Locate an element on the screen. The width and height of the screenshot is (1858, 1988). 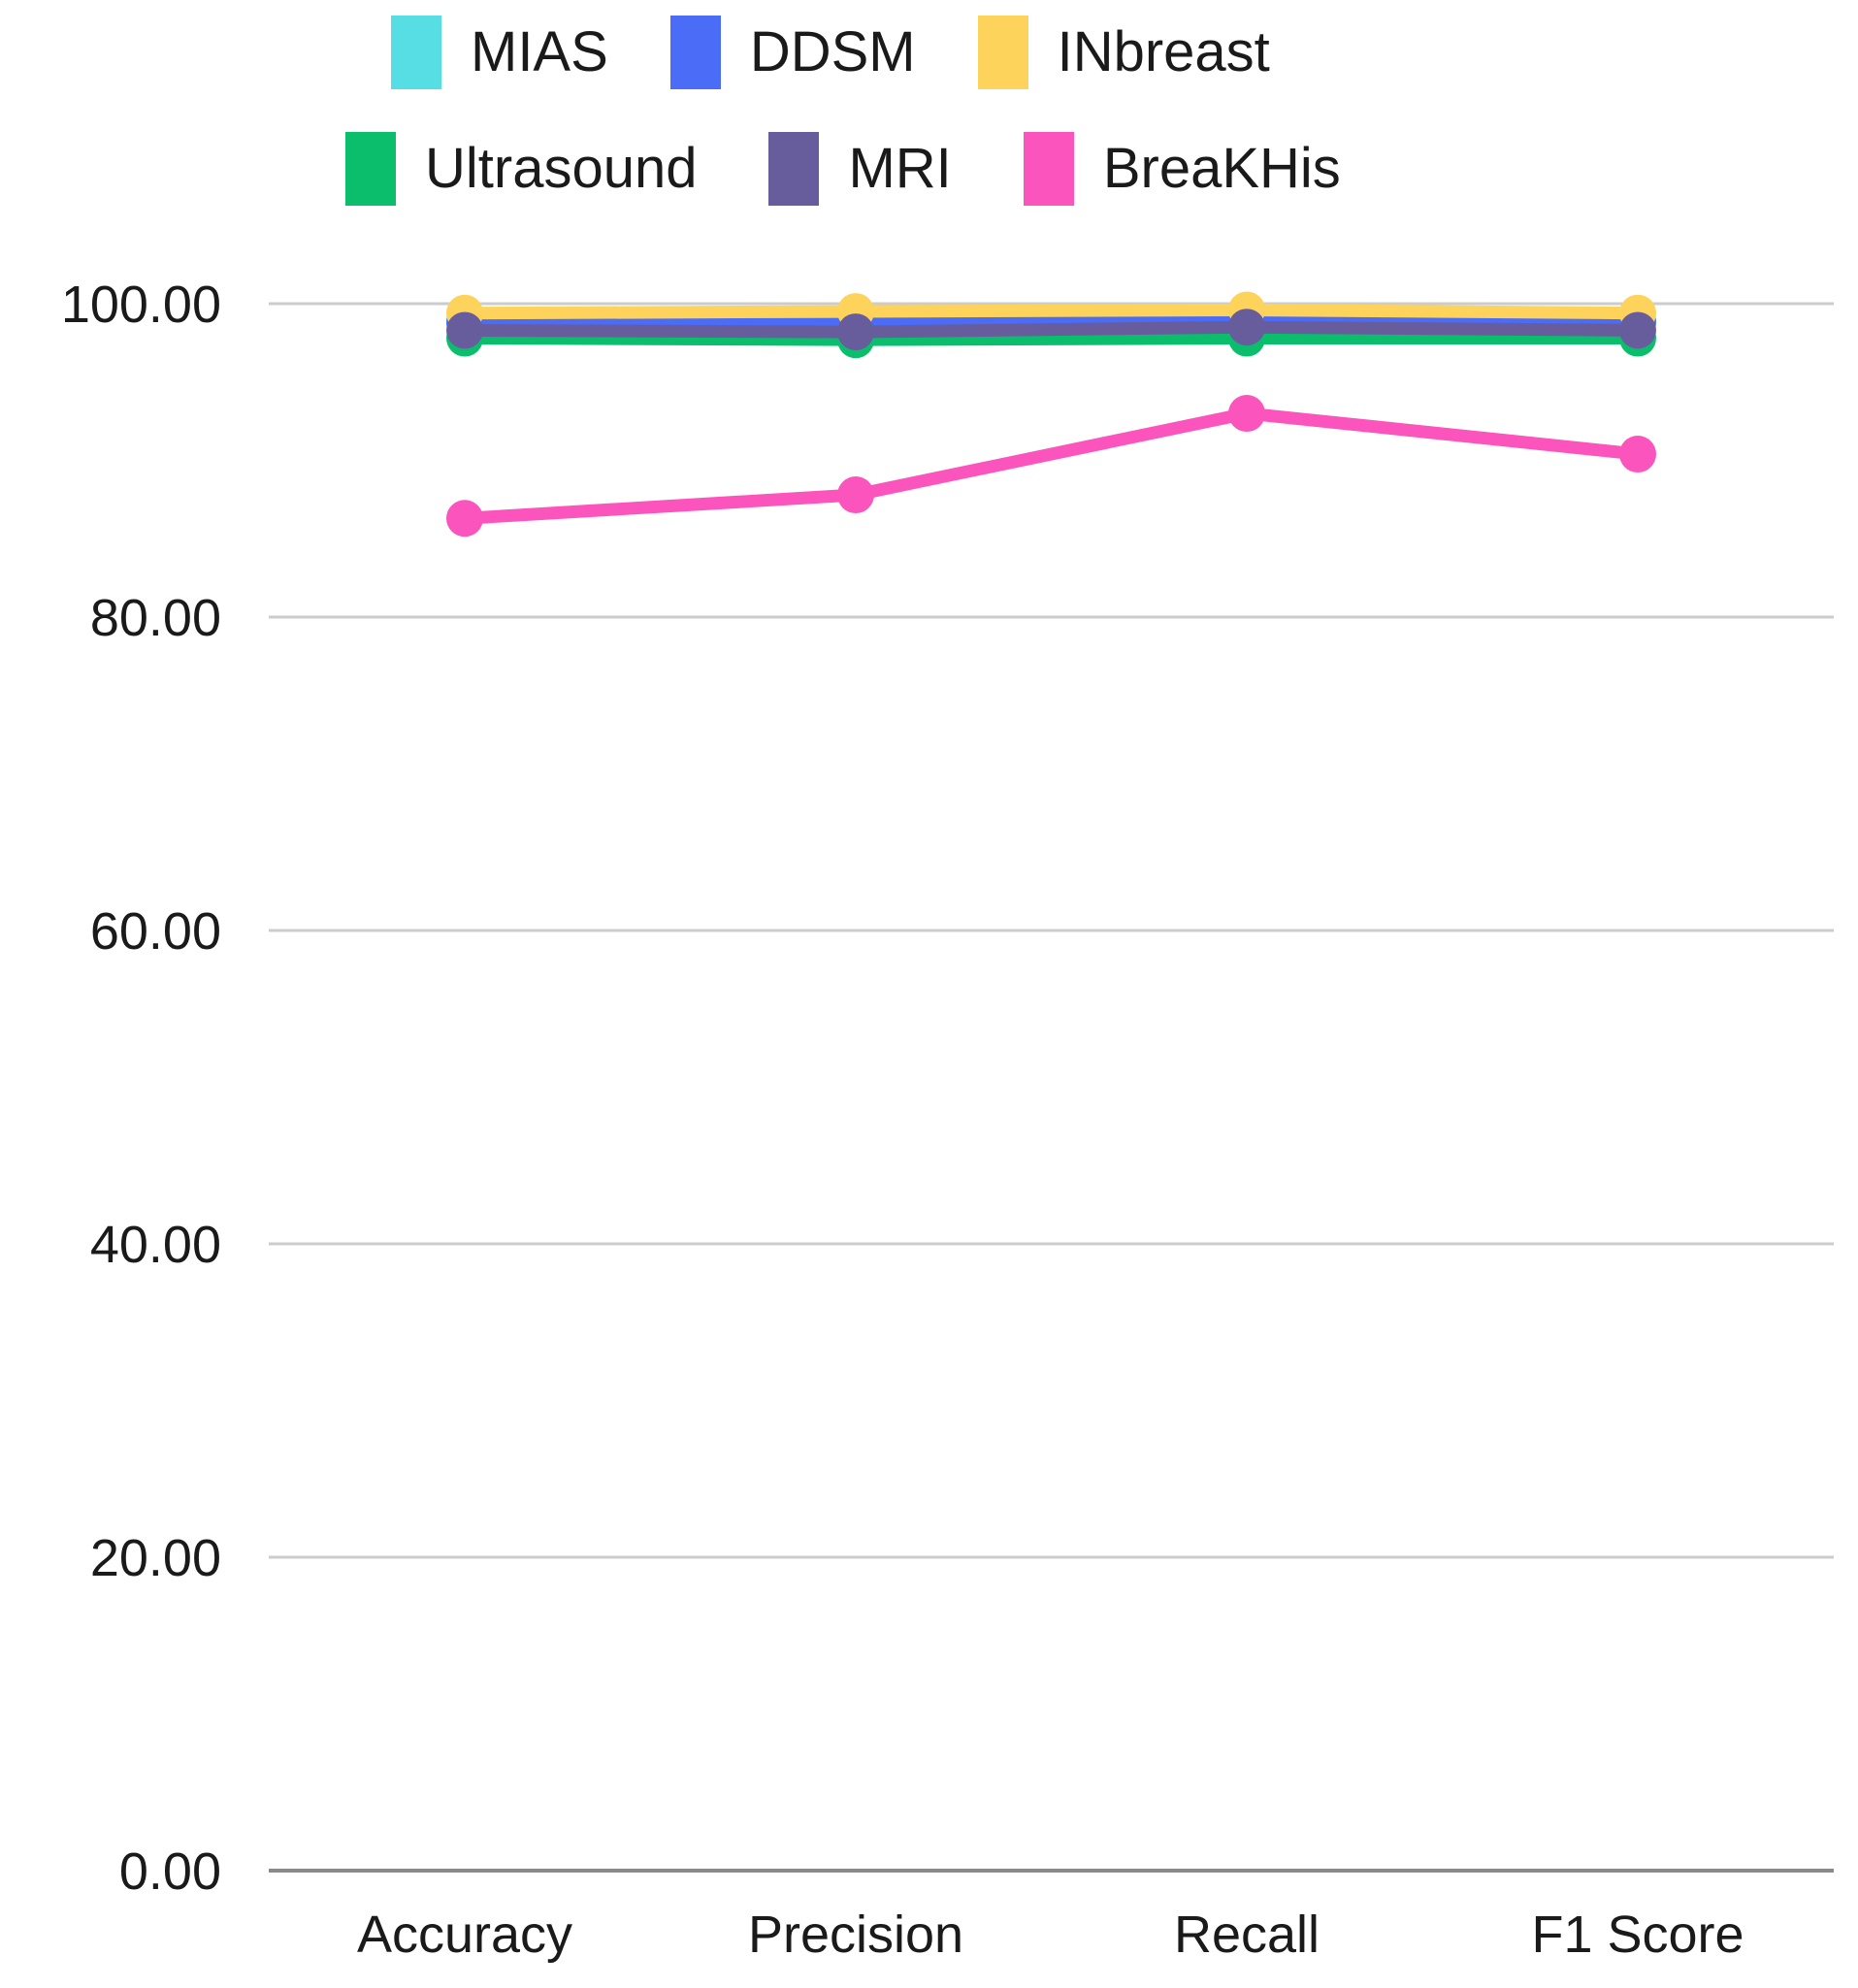
series-point-mri-precision is located at coordinates (856, 332).